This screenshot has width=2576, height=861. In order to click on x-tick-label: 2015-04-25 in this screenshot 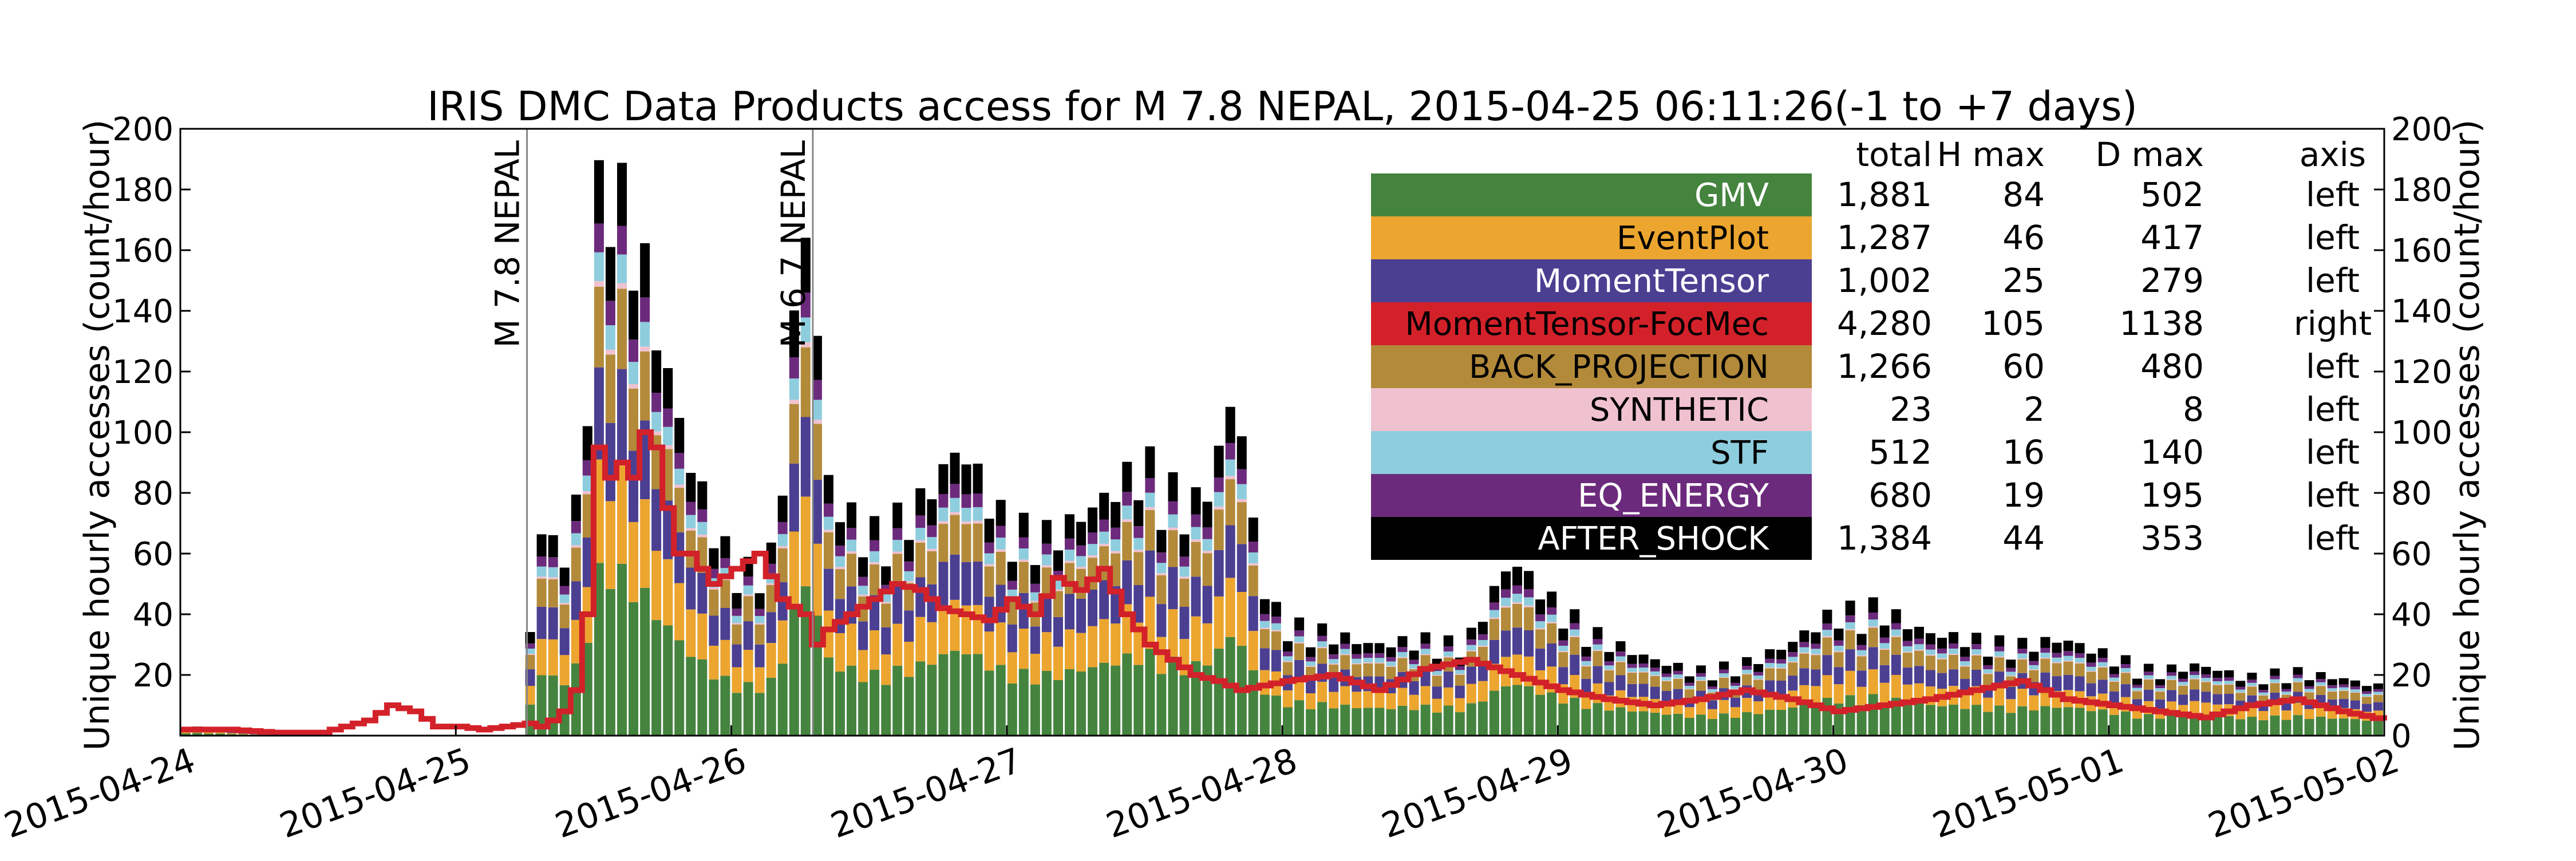, I will do `click(375, 793)`.